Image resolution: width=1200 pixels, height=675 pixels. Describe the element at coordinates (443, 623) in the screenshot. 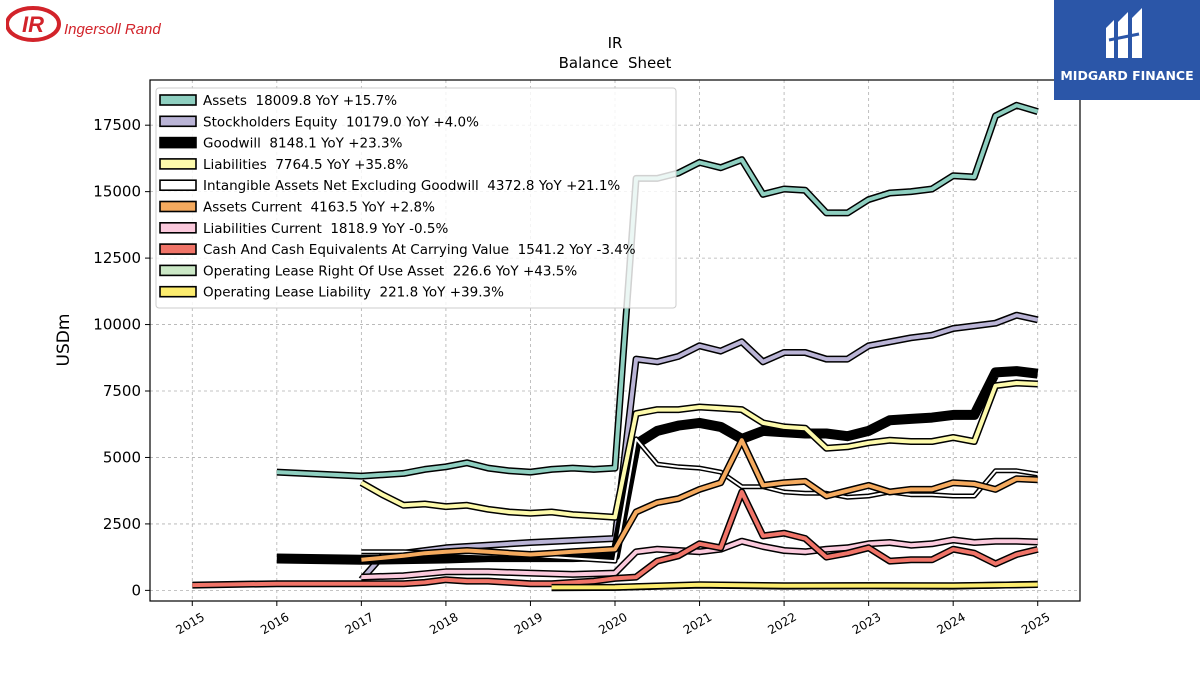

I see `x-tick-label: 2018` at that location.